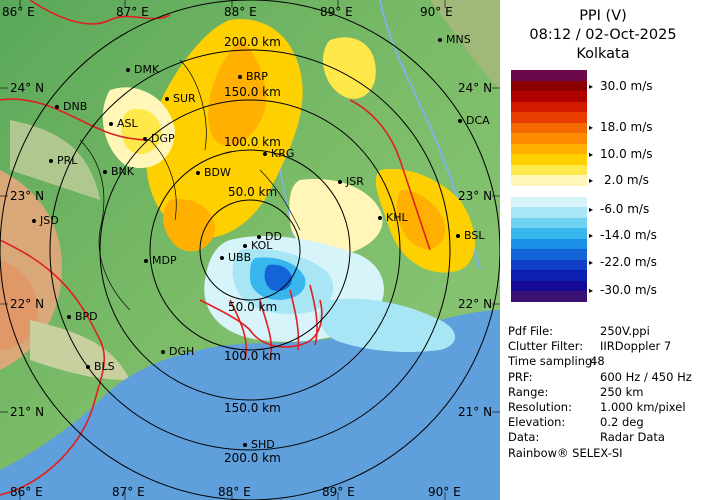 Image resolution: width=706 pixels, height=500 pixels. What do you see at coordinates (603, 35) in the screenshot?
I see `datetime: 08:12 / 02-Oct-2025` at bounding box center [603, 35].